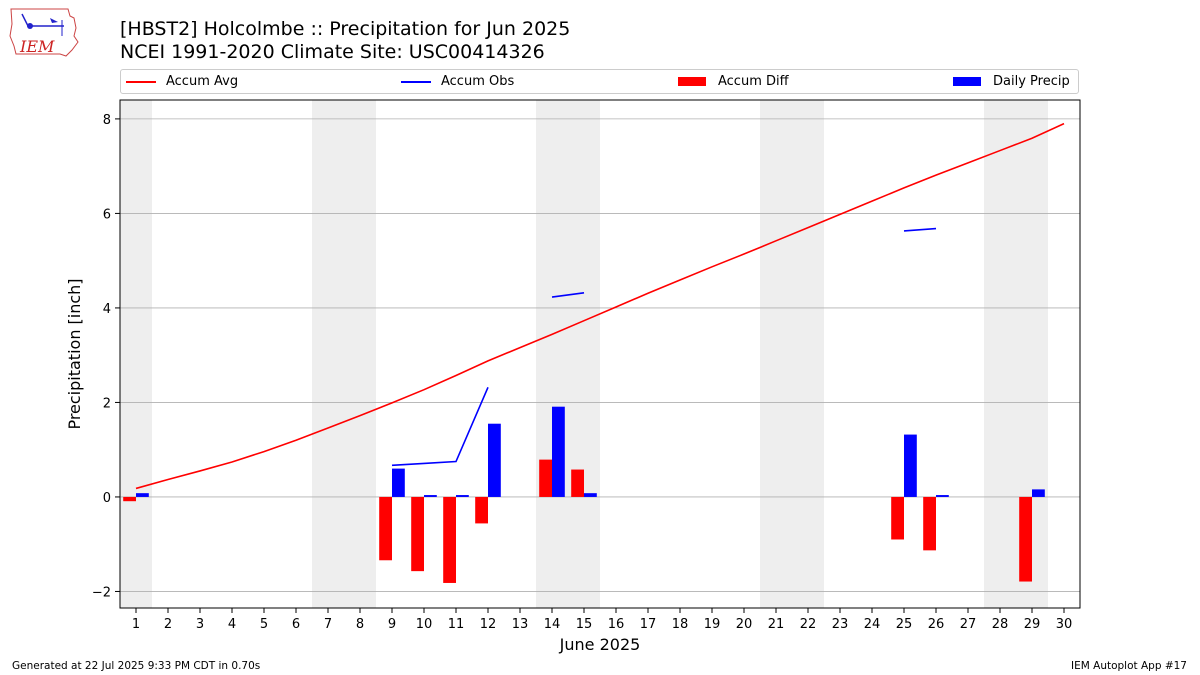 The height and width of the screenshot is (675, 1200). Describe the element at coordinates (692, 81) in the screenshot. I see `legend-swatch-accum-diff` at that location.